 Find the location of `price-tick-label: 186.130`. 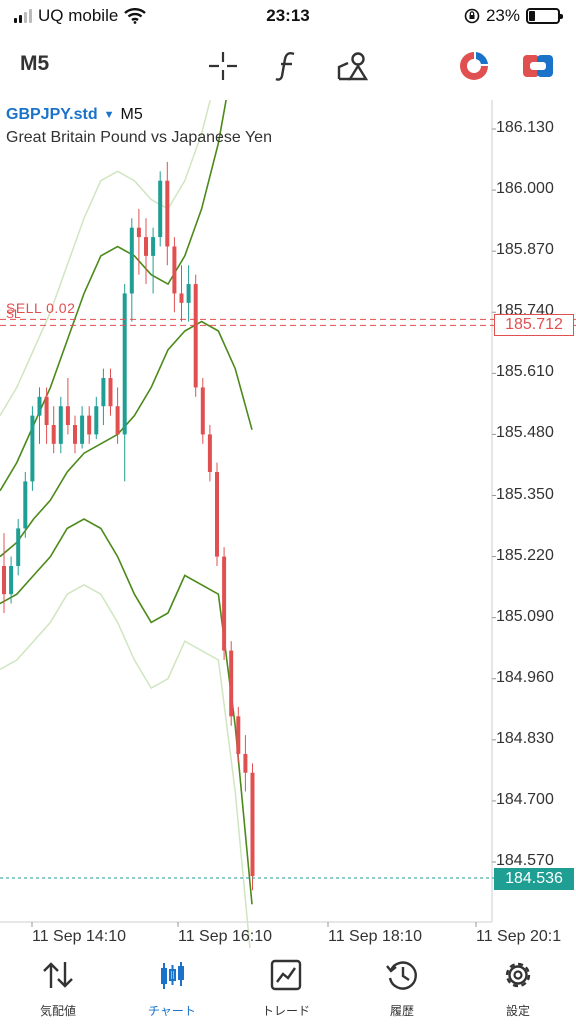

price-tick-label: 186.130 is located at coordinates (525, 127).